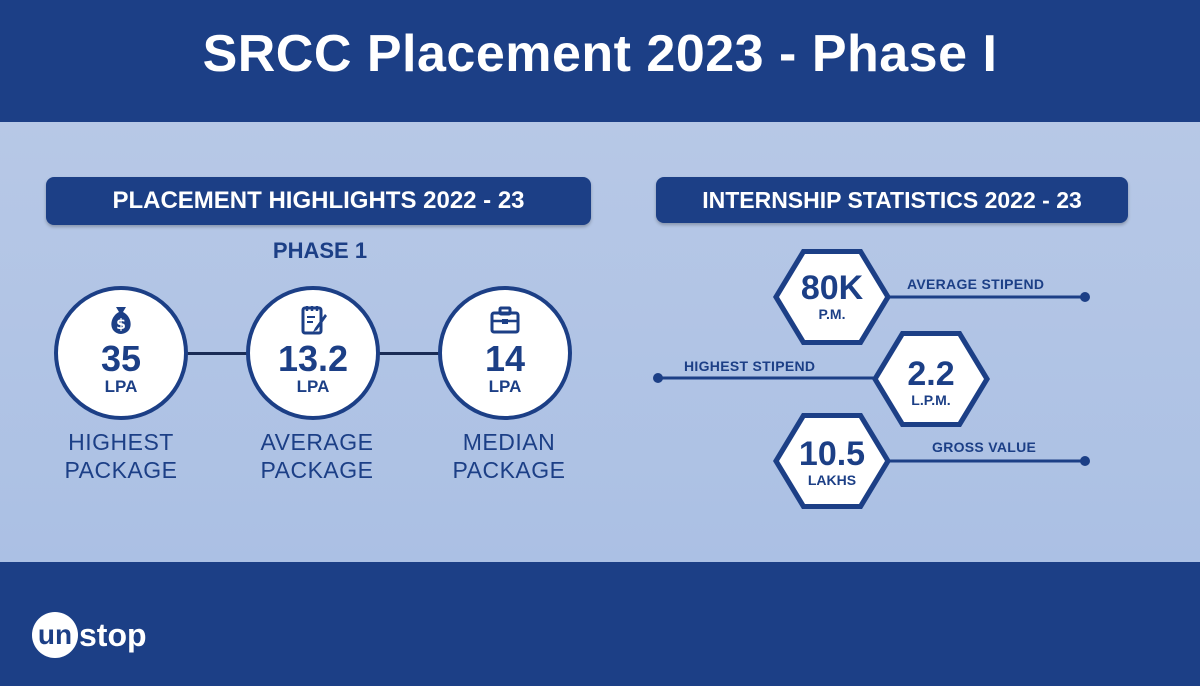 This screenshot has width=1200, height=686. Describe the element at coordinates (931, 374) in the screenshot. I see `highest-stipend-value: 2.2` at that location.